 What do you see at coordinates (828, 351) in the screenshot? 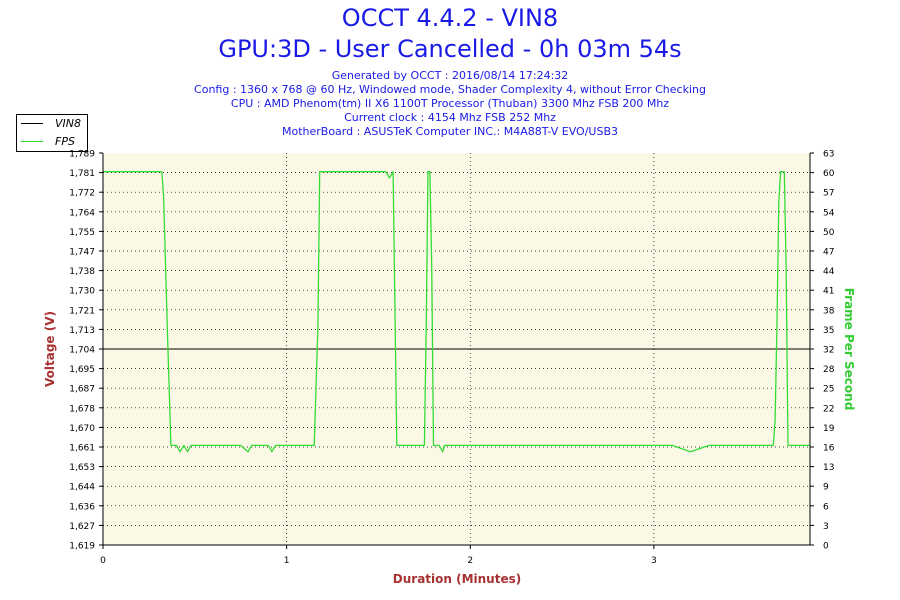
I see `y2-tick-label: 32` at bounding box center [828, 351].